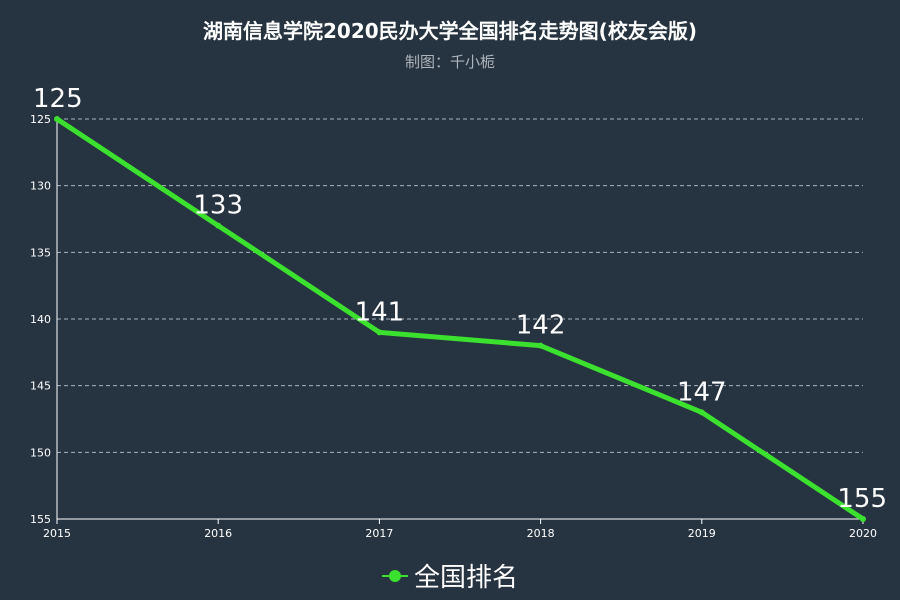 The height and width of the screenshot is (600, 900). Describe the element at coordinates (40, 319) in the screenshot. I see `y-tick-label: 140` at that location.